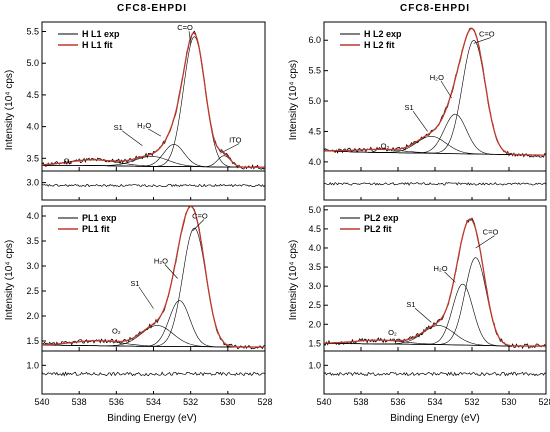  I want to click on hl2-legend-exp-label: H L2 exp, so click(383, 34).